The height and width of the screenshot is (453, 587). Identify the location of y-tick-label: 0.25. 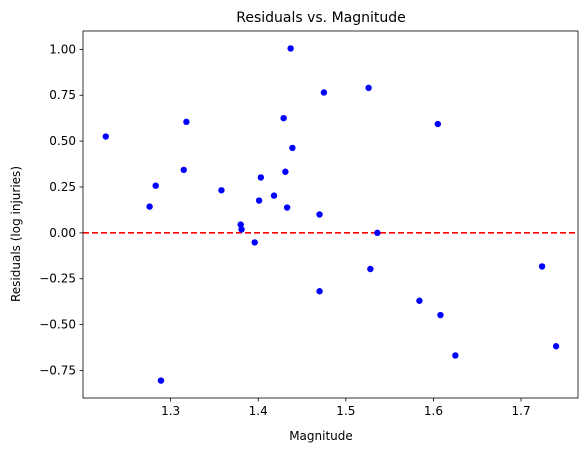
(62, 187).